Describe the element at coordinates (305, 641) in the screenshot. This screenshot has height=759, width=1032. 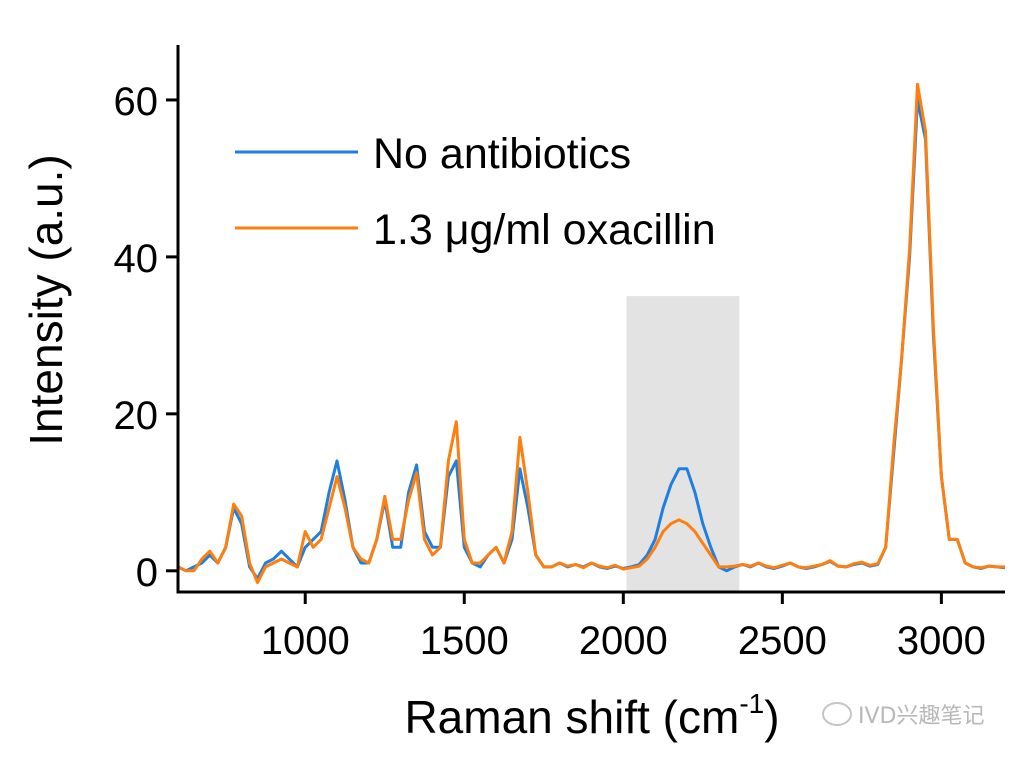
I see `x-tick-label: 1000` at that location.